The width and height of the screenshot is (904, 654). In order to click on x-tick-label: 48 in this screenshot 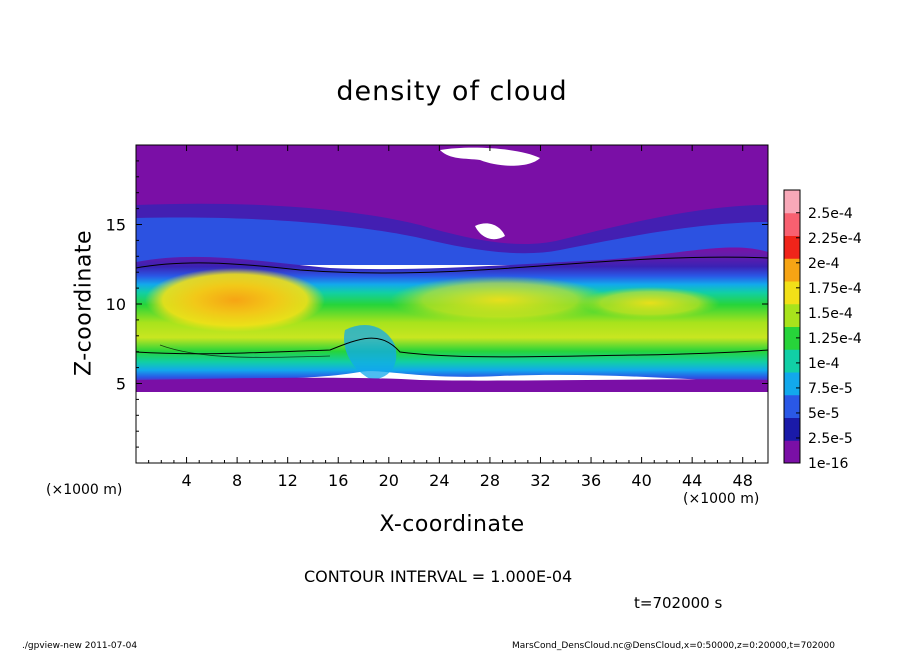, I will do `click(743, 480)`.